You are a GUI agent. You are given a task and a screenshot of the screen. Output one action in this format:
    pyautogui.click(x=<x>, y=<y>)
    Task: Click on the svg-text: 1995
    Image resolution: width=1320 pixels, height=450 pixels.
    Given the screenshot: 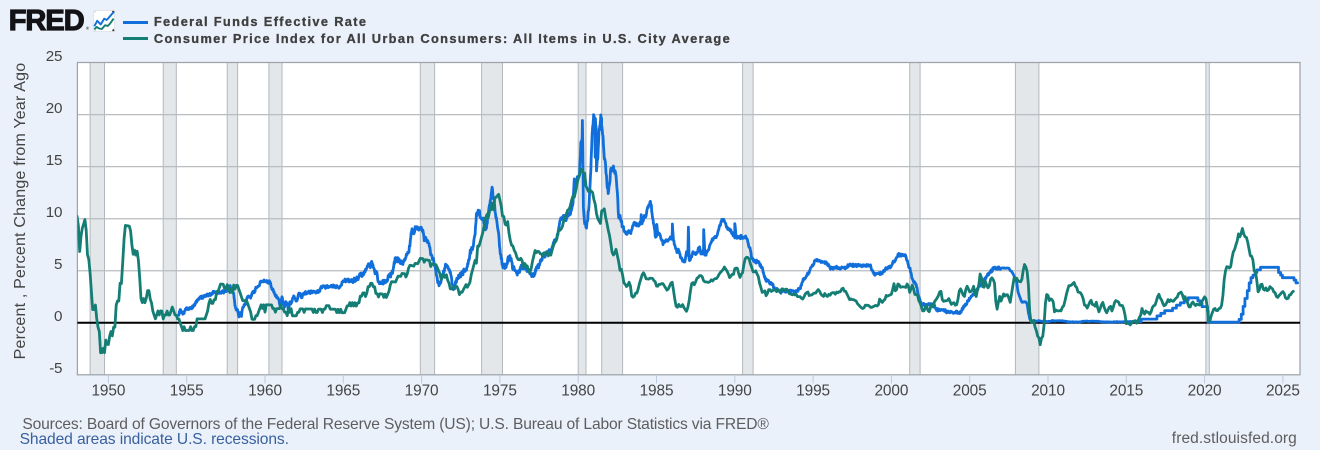 What is the action you would take?
    pyautogui.click(x=813, y=390)
    